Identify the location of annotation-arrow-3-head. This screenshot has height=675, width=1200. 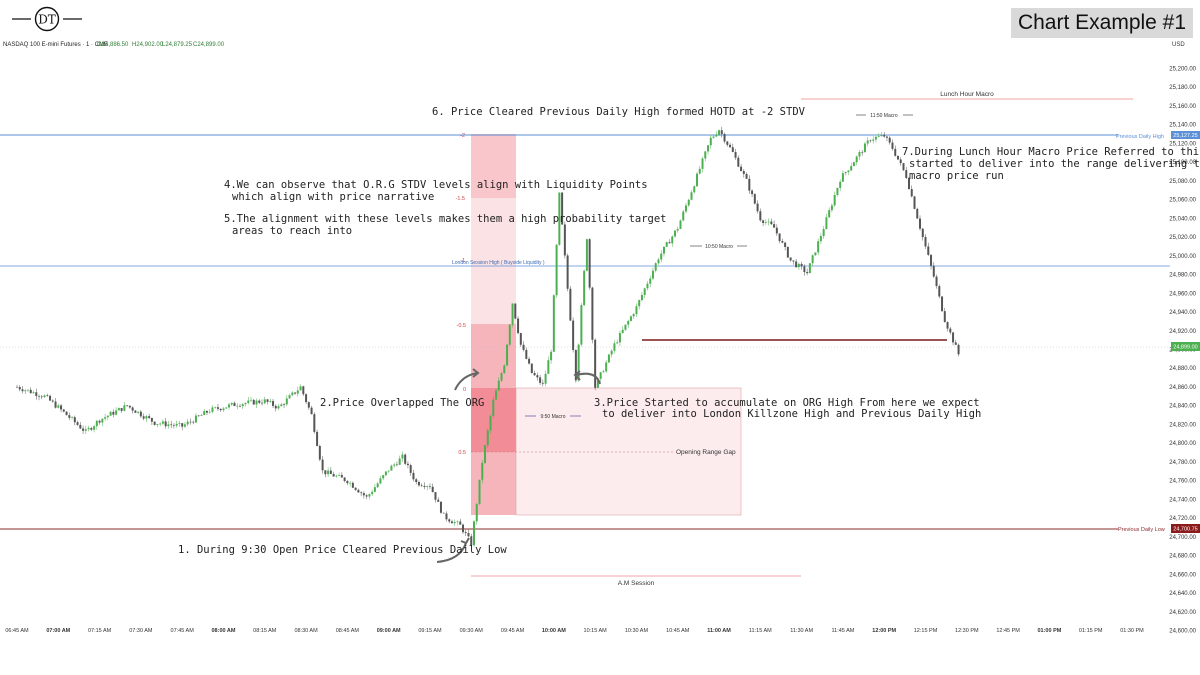
(577, 375).